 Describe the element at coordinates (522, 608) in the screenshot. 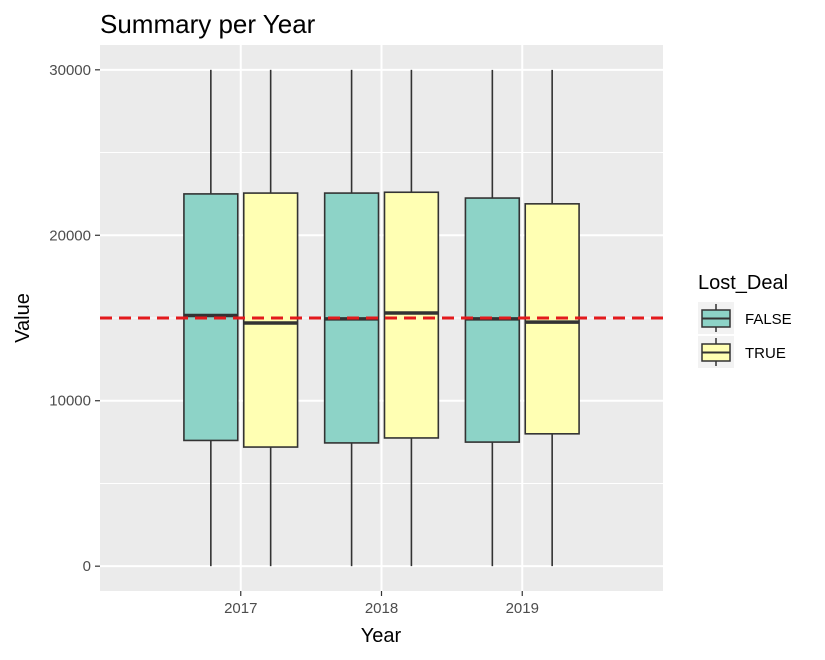

I see `x-tick-label: 2019` at that location.